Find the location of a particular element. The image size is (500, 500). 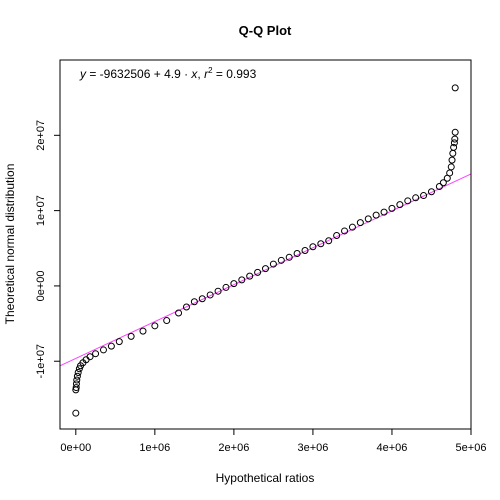

y-tick-label: 2e+07 is located at coordinates (41, 135).